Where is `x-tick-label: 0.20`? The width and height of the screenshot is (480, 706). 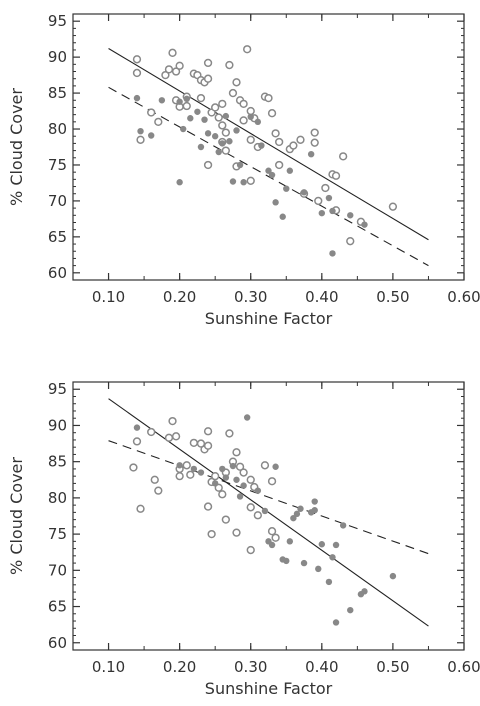 x-tick-label: 0.20 is located at coordinates (179, 667).